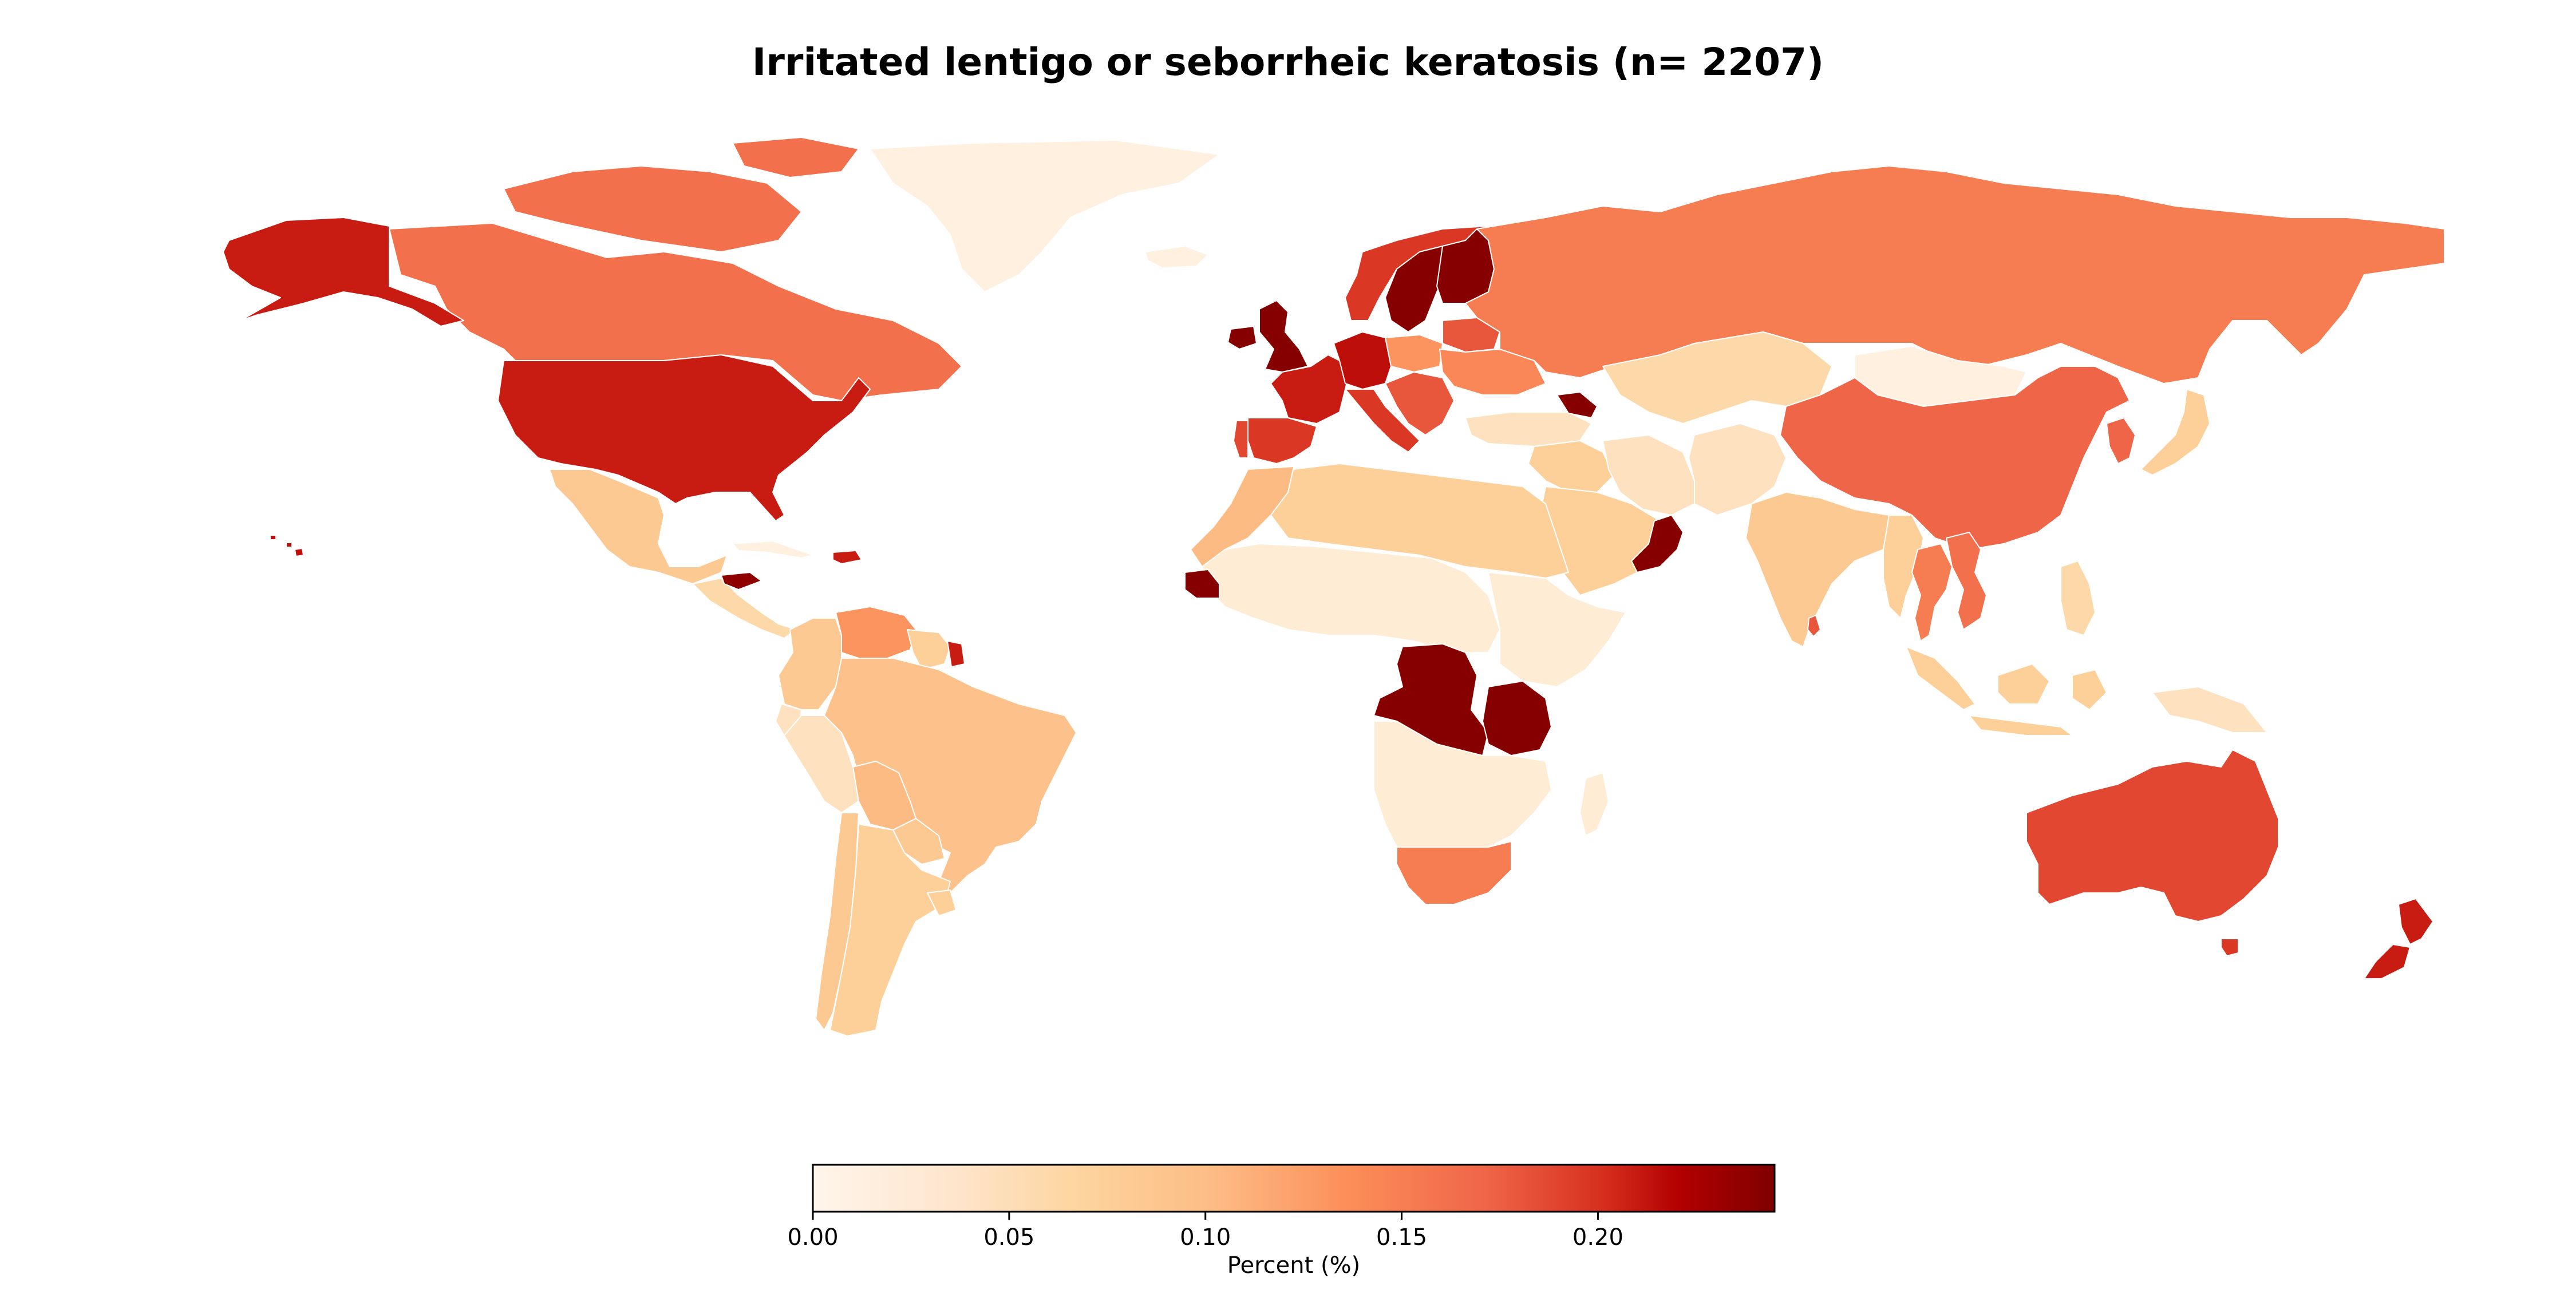  Describe the element at coordinates (1282, 440) in the screenshot. I see `region-spain` at that location.